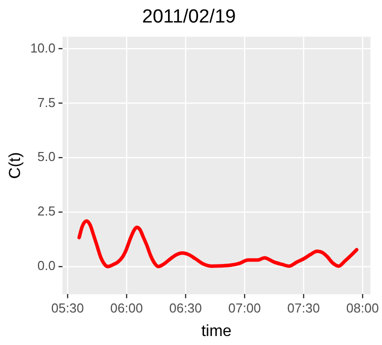 This screenshot has width=382, height=345. Describe the element at coordinates (43, 48) in the screenshot. I see `y-tick-label: 10.0` at that location.